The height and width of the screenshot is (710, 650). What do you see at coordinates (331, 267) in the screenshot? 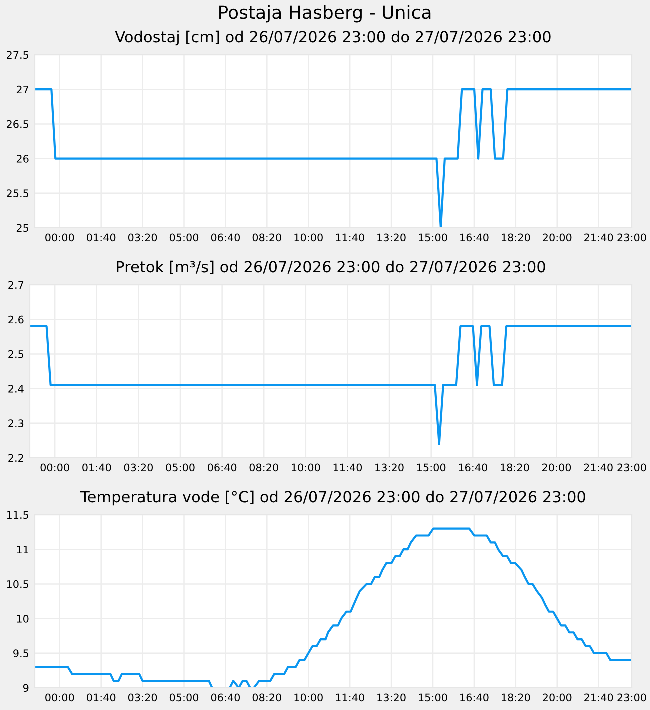
I see `chart-title: Pretok [m³/s] od 26/07/2026 23:00 do 27/07/2026 23:00` at bounding box center [331, 267].